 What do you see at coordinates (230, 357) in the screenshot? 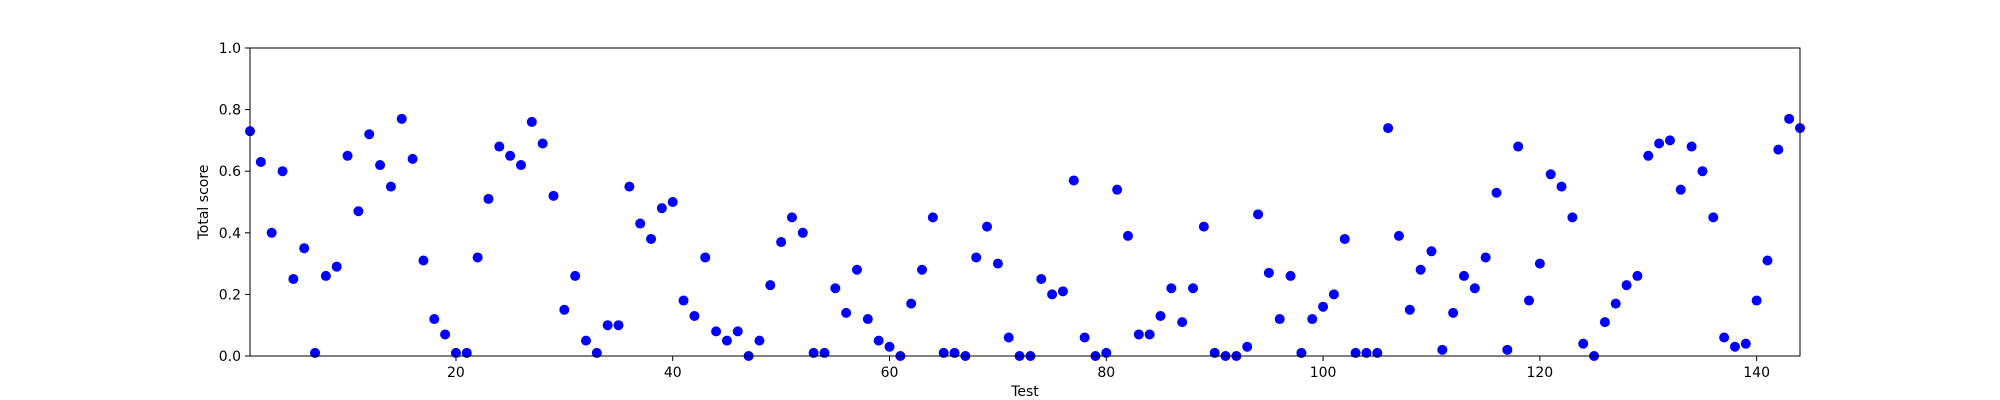
I see `y-tick-label: 0.0` at bounding box center [230, 357].